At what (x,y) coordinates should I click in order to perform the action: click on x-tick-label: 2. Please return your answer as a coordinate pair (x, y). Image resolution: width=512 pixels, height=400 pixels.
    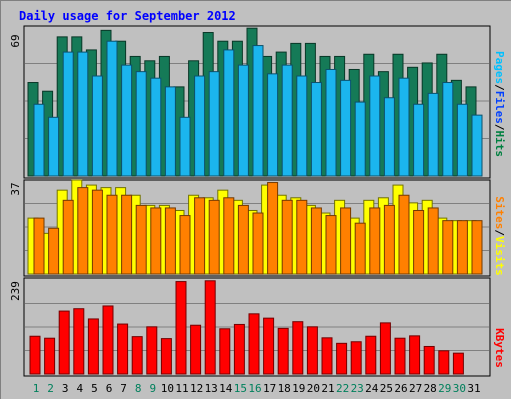
    Looking at the image, I should click on (50, 388).